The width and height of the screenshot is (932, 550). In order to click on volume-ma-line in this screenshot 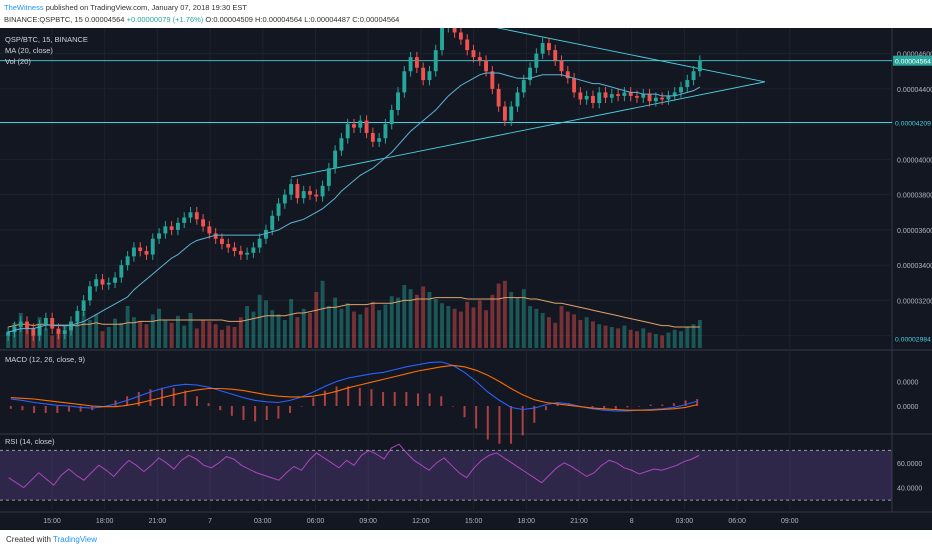, I will do `click(354, 312)`.